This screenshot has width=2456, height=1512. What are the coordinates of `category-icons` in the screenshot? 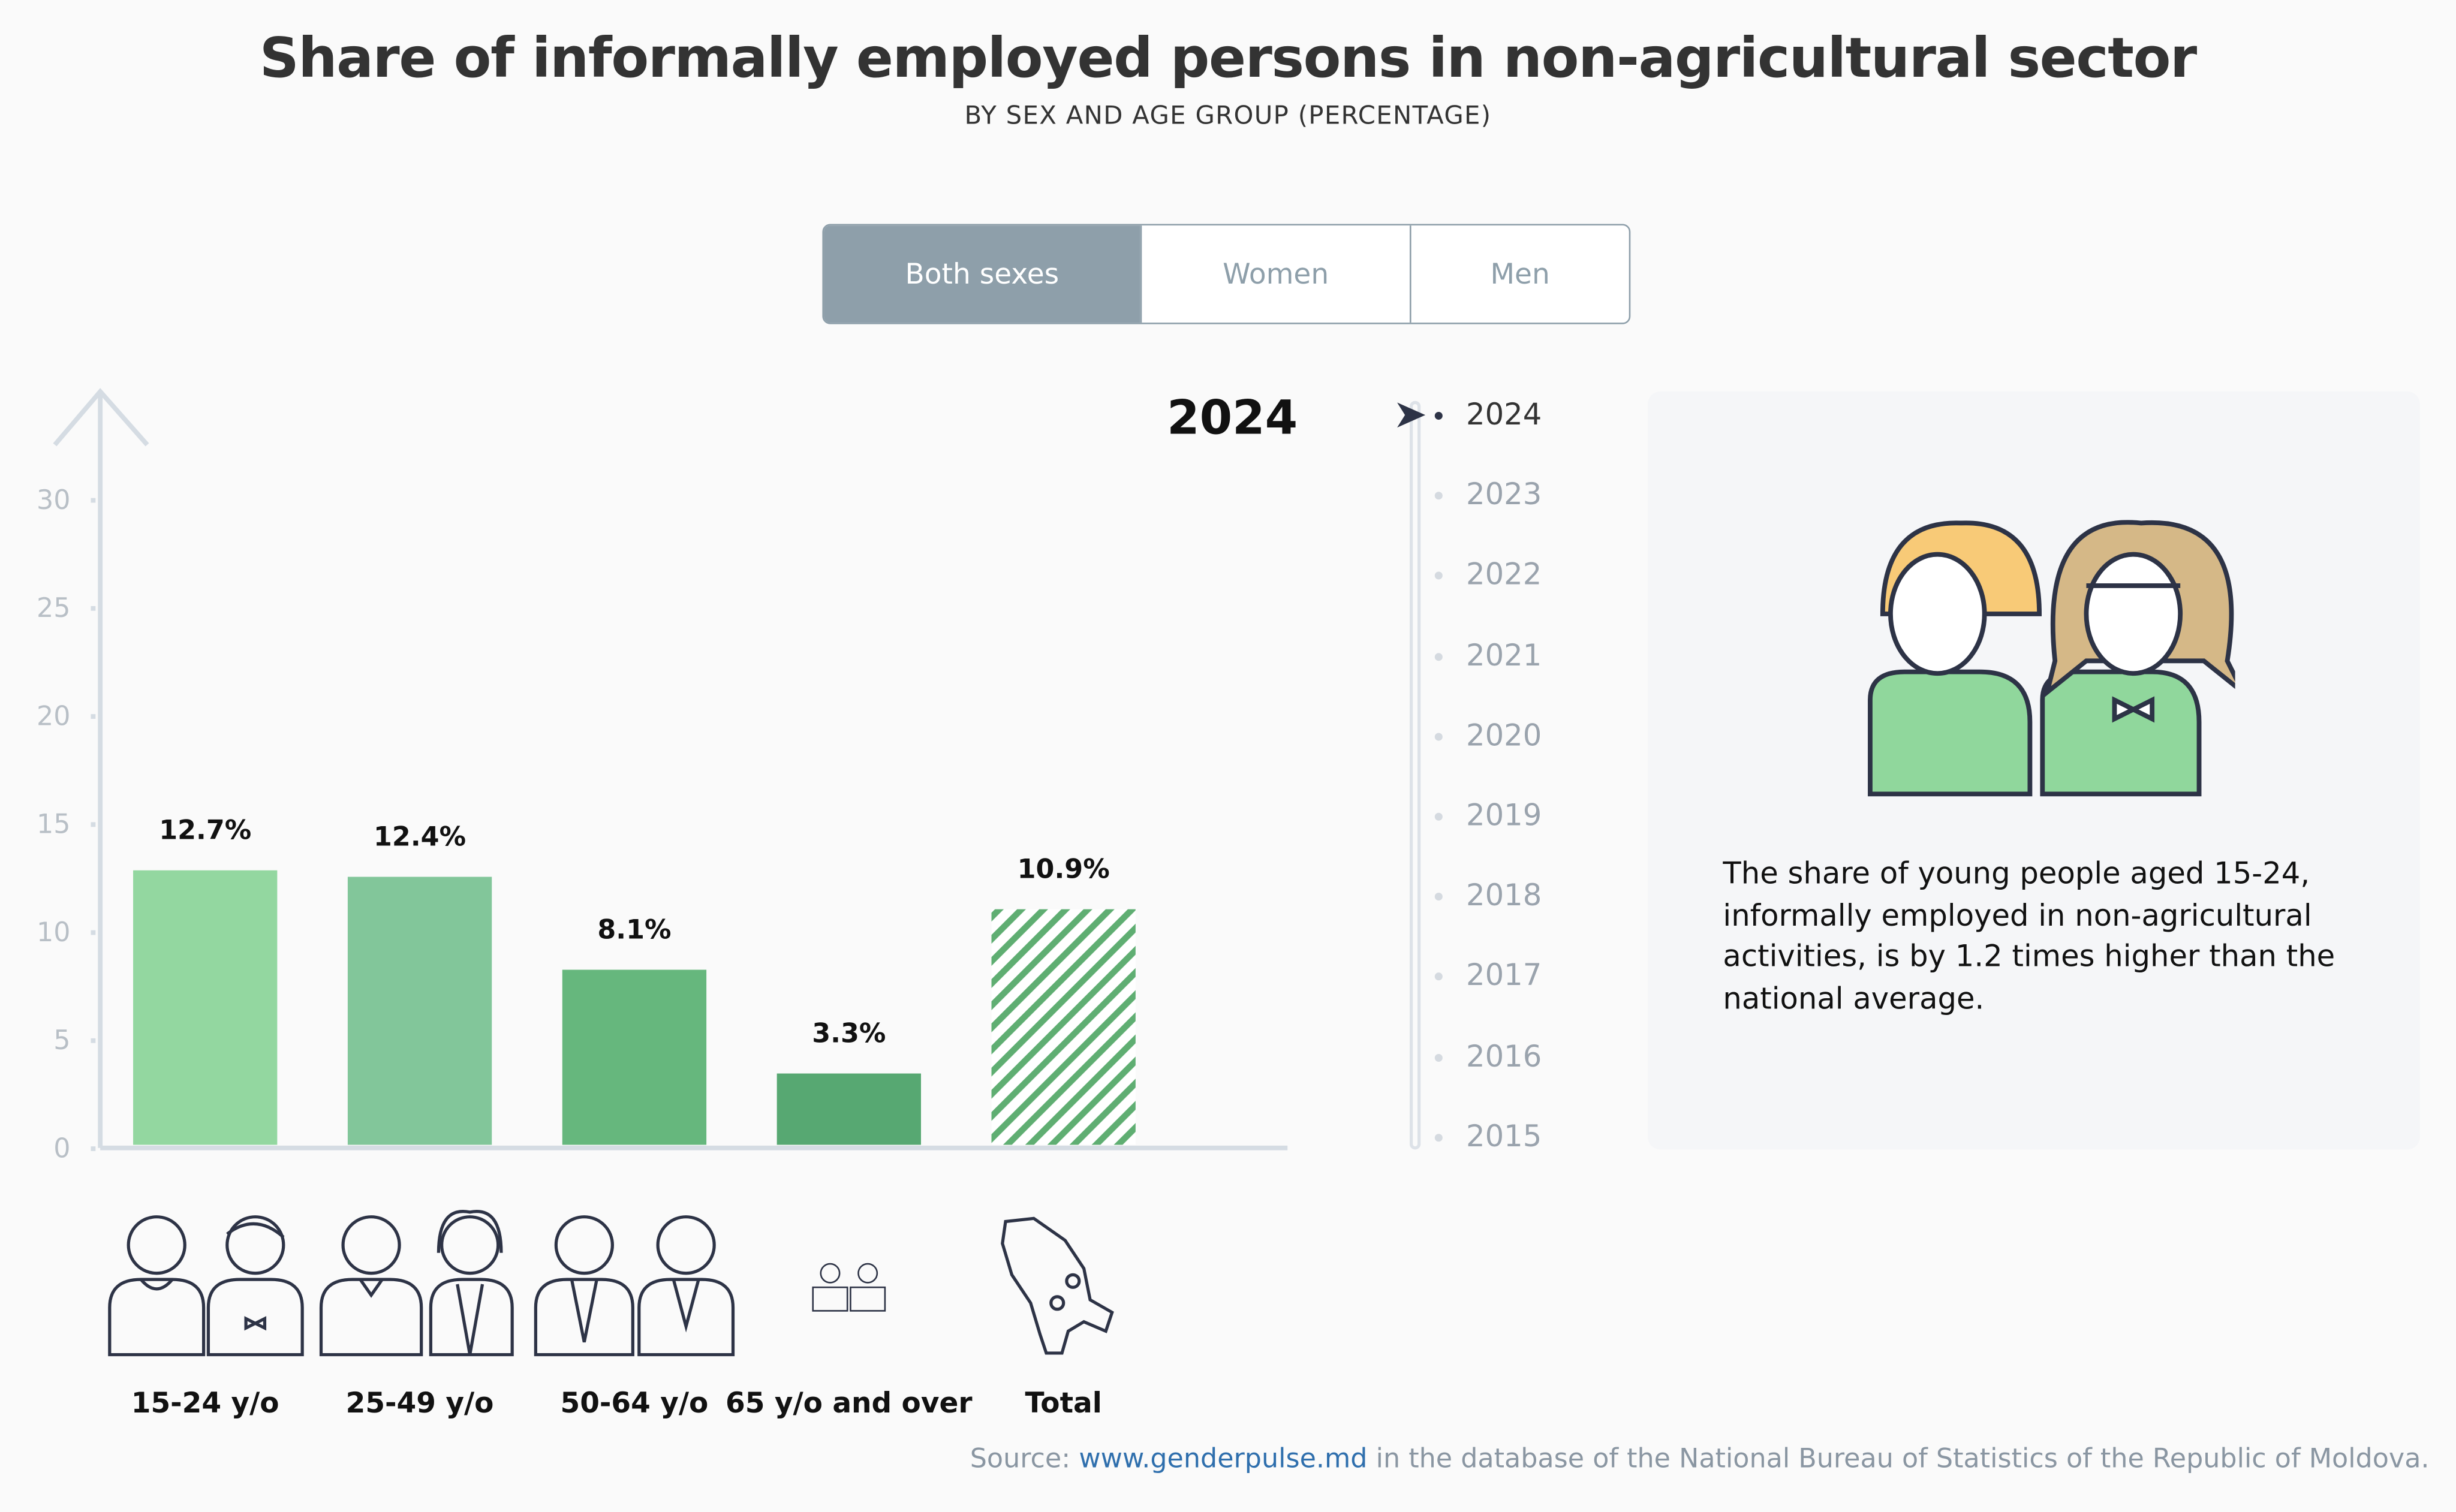 It's located at (611, 1283).